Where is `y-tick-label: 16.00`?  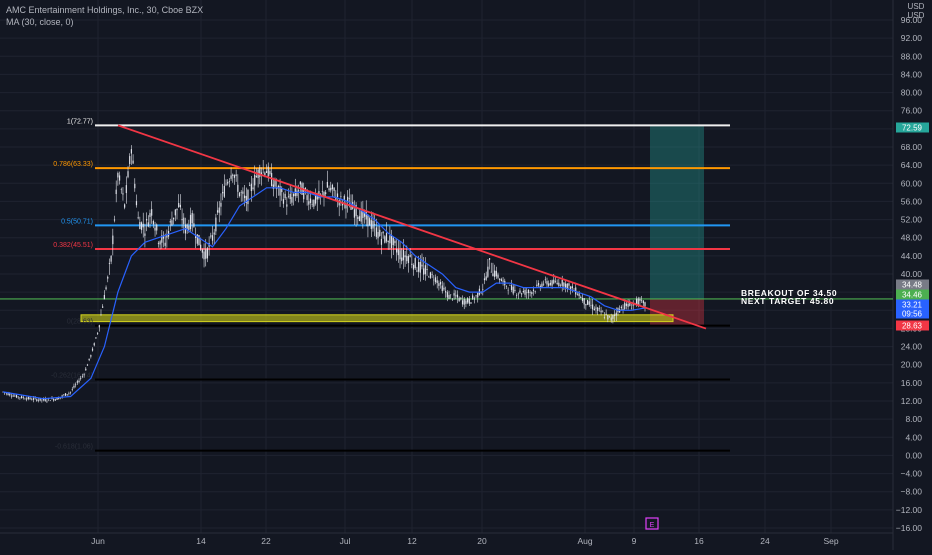 y-tick-label: 16.00 is located at coordinates (912, 383).